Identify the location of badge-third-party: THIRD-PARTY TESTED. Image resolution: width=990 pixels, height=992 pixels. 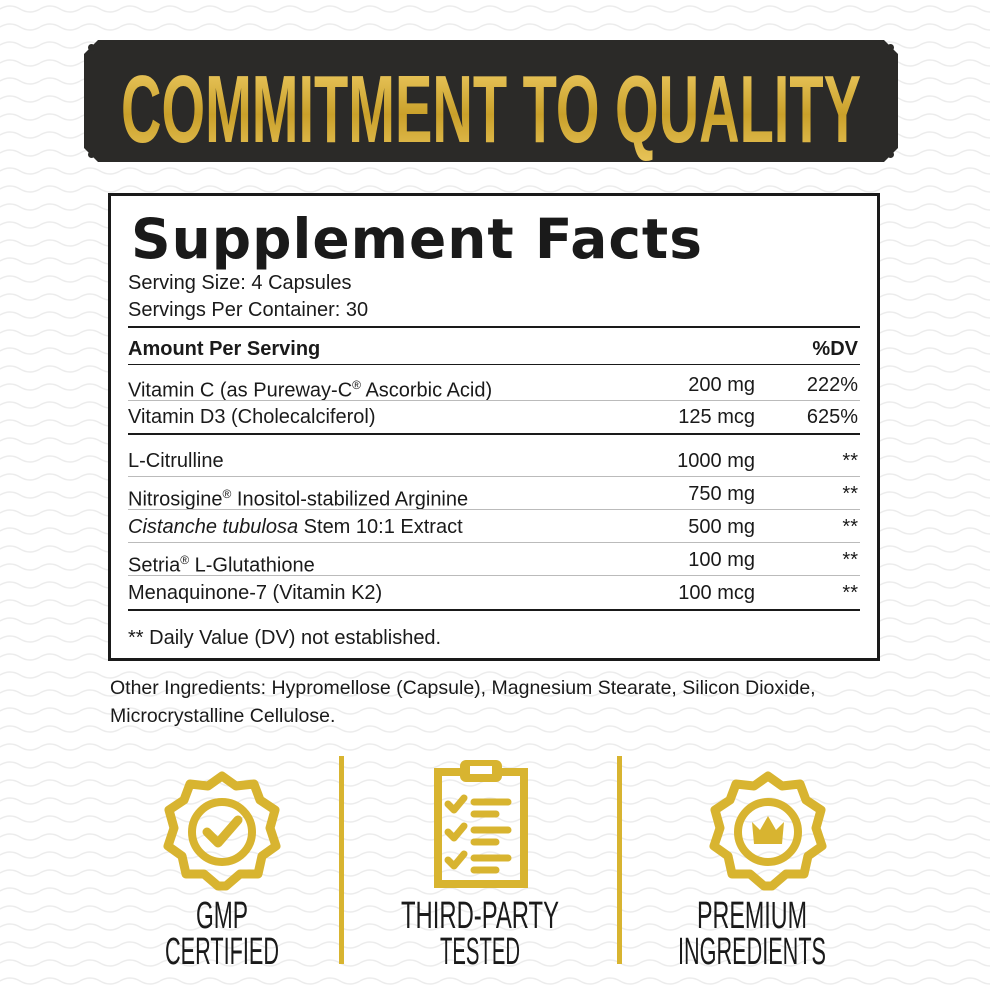
(480, 934).